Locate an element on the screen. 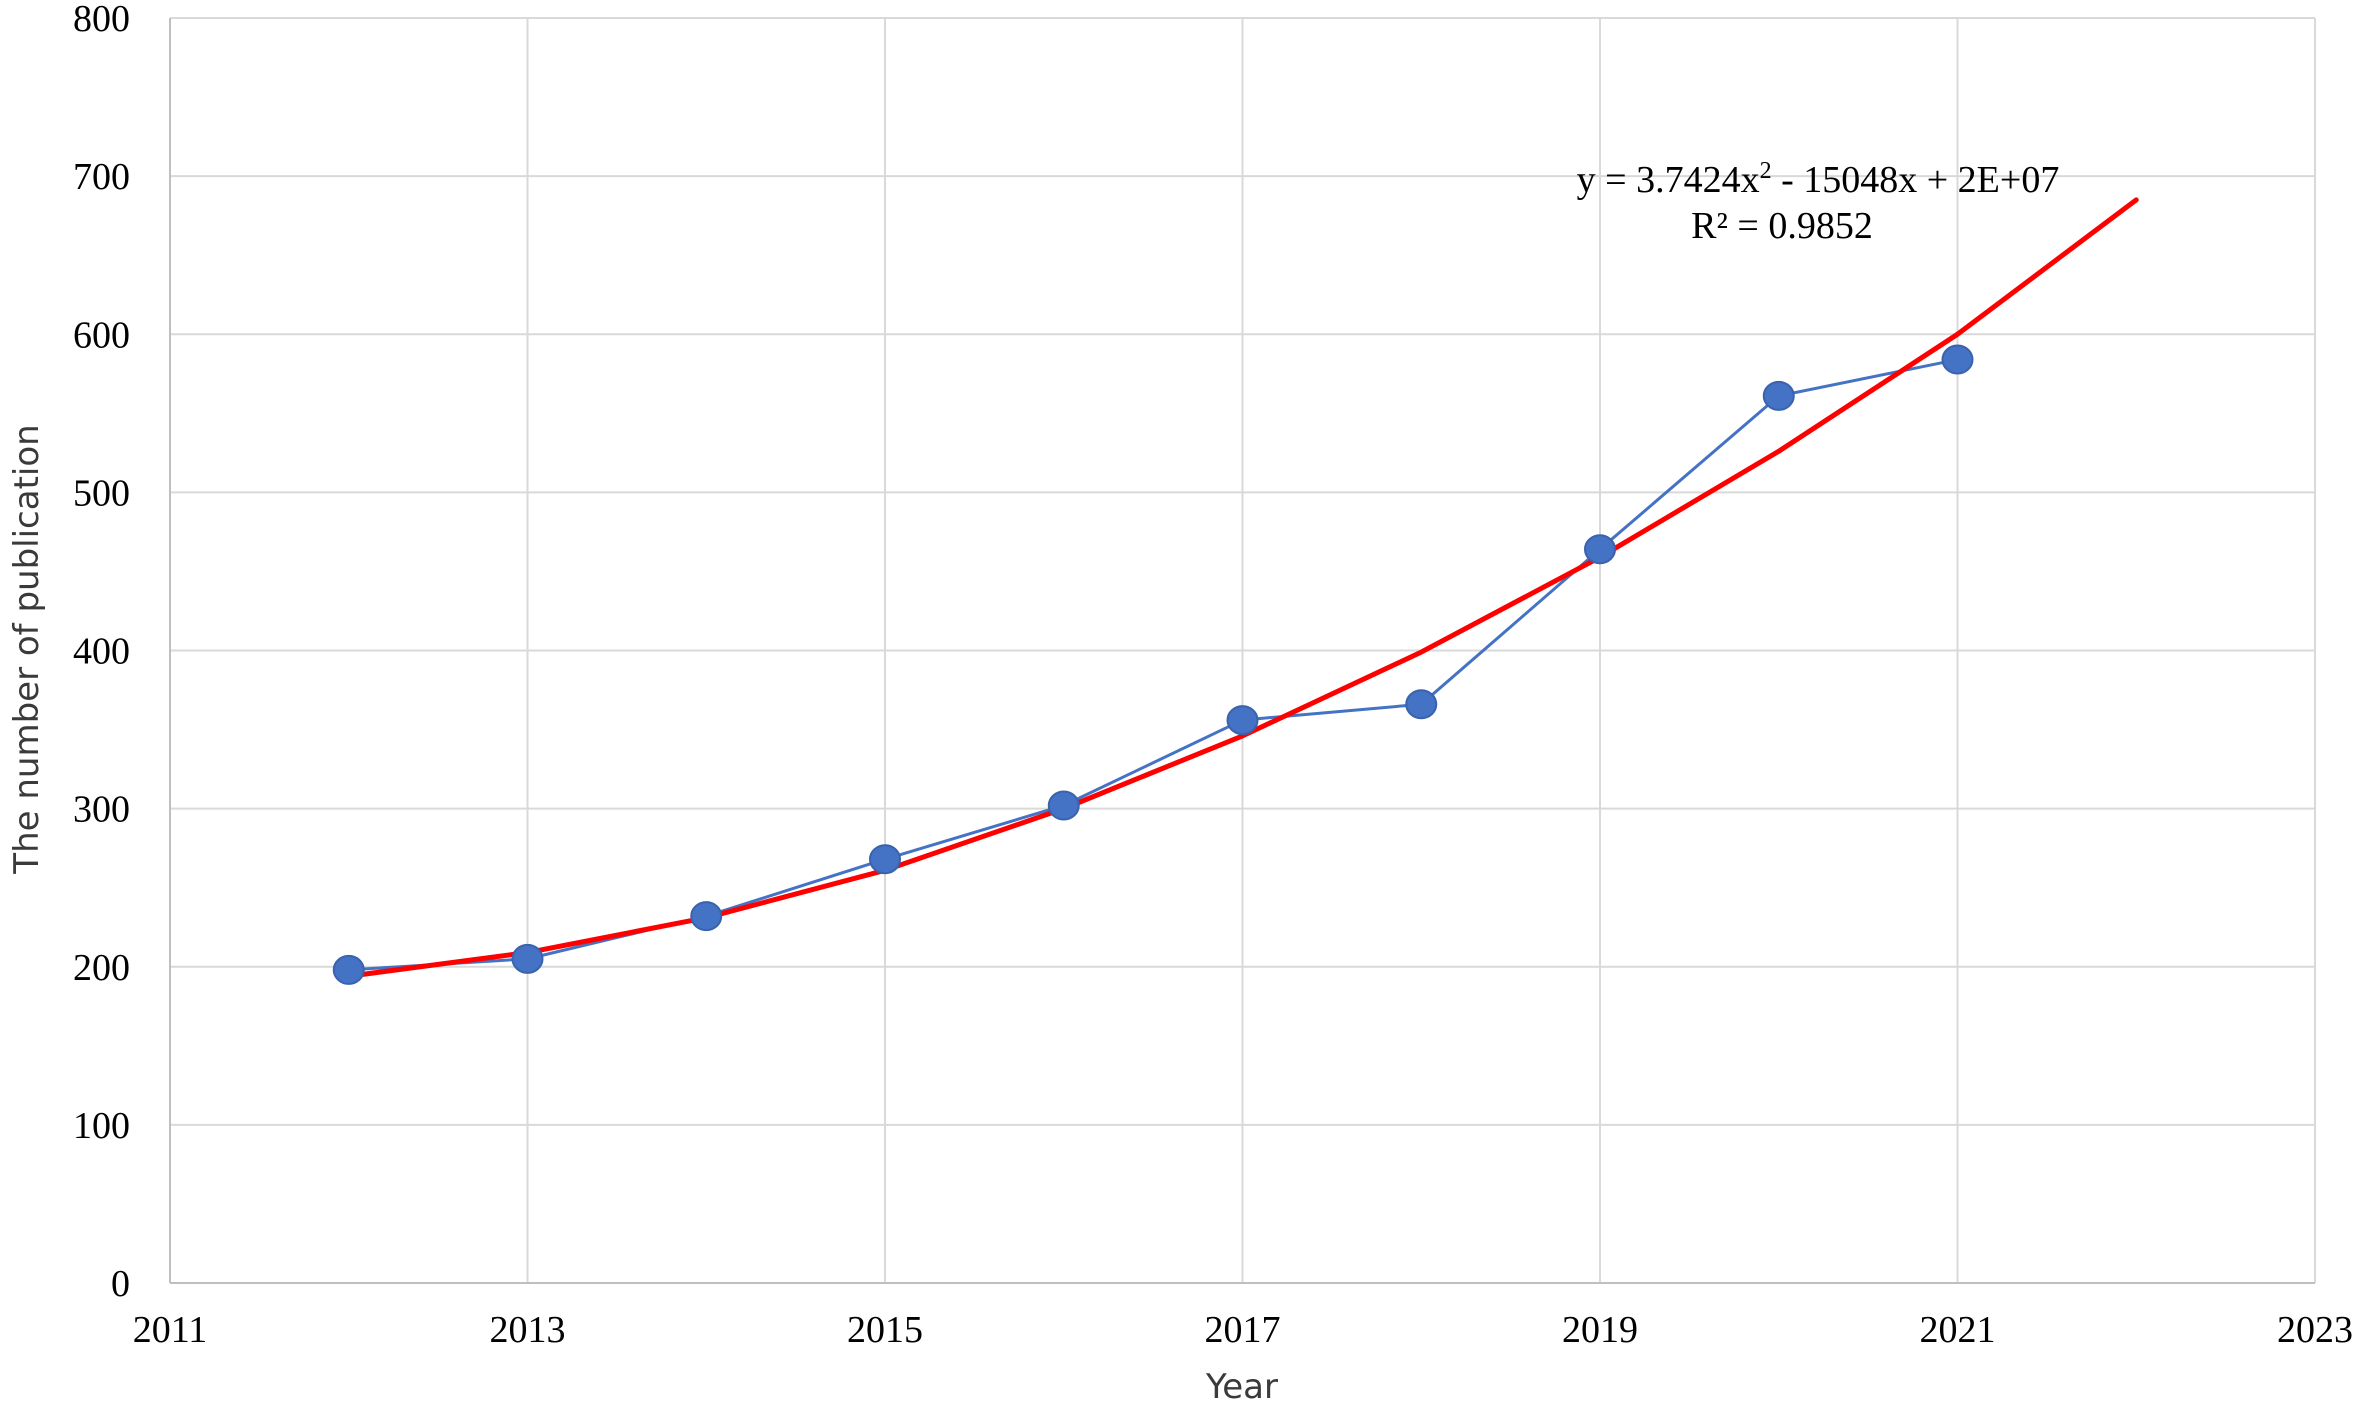 This screenshot has height=1405, width=2362. y-tick-label: 600 is located at coordinates (101, 335).